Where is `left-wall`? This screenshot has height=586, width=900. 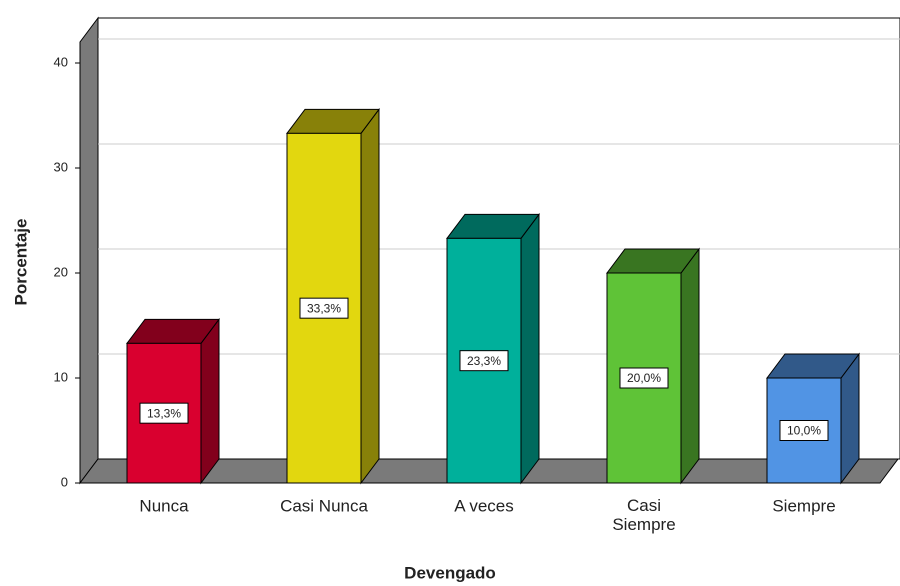
left-wall is located at coordinates (89, 250).